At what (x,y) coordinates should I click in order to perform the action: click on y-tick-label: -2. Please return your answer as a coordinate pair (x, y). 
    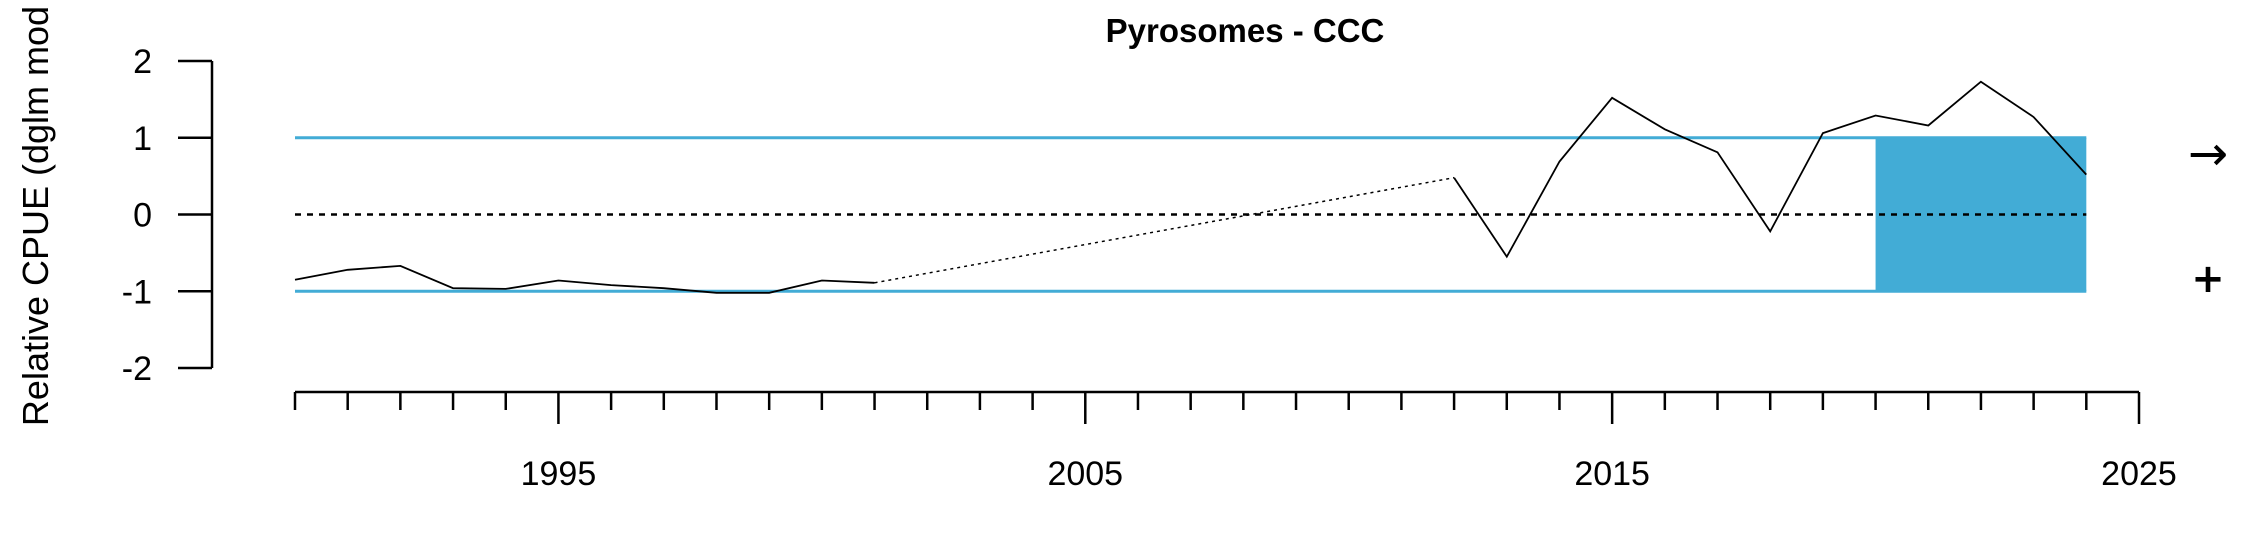
    Looking at the image, I should click on (137, 369).